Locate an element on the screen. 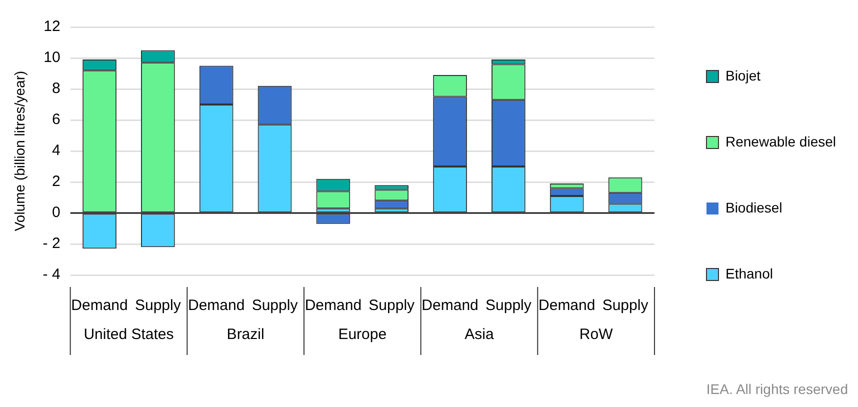  y-tick-label: 12 is located at coordinates (52, 27).